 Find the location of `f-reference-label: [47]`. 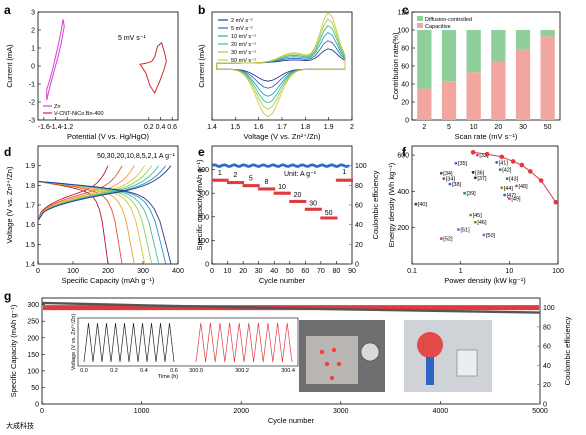

f-reference-label: [47] is located at coordinates (512, 196).